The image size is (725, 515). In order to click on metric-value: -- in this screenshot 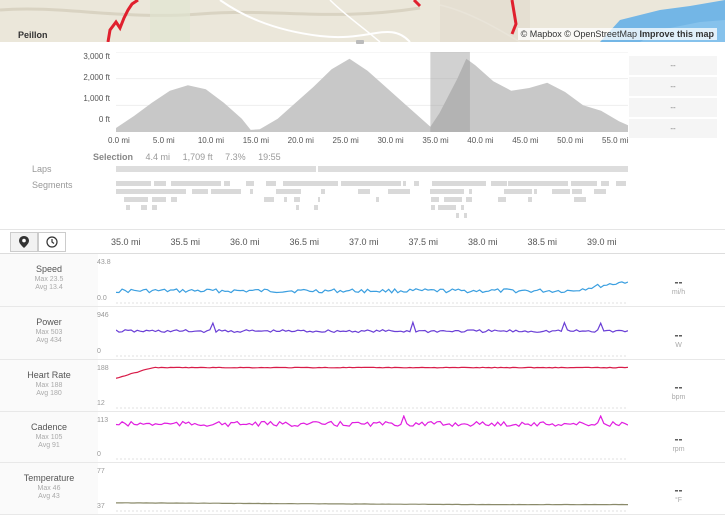, I will do `click(678, 387)`.